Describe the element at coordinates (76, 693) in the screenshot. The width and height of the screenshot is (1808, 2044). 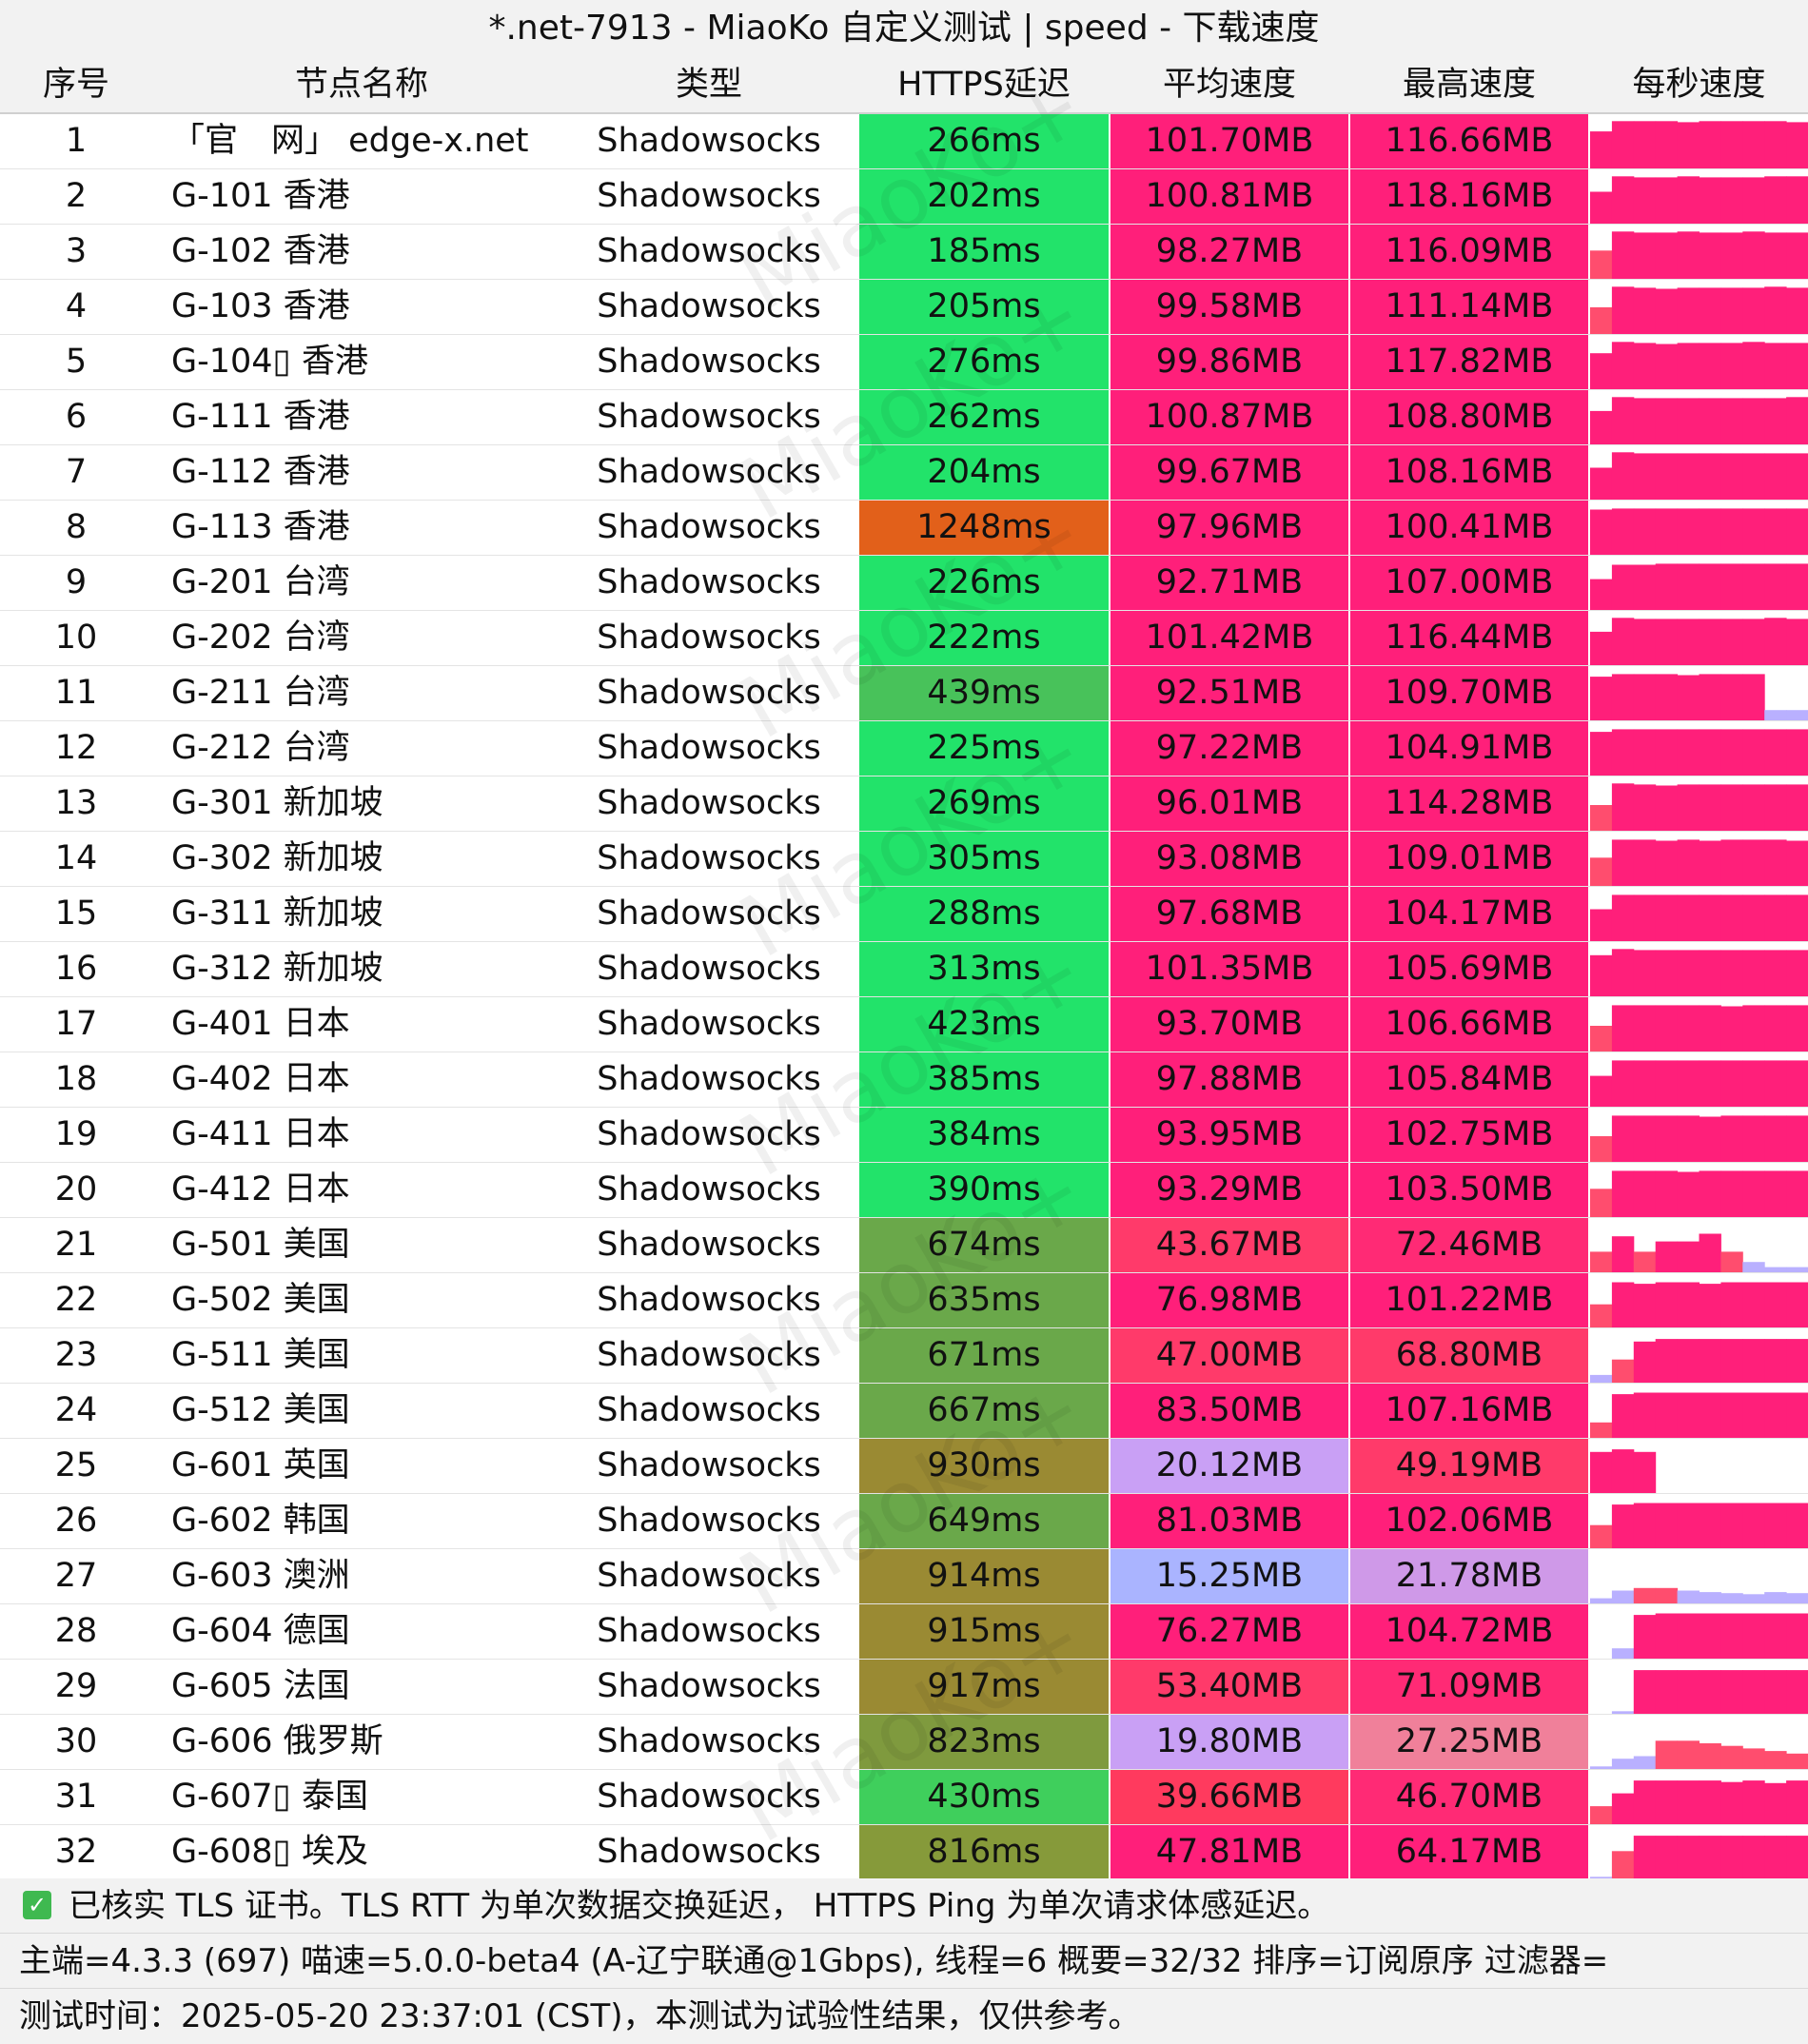
I see `row-index: 11` at that location.